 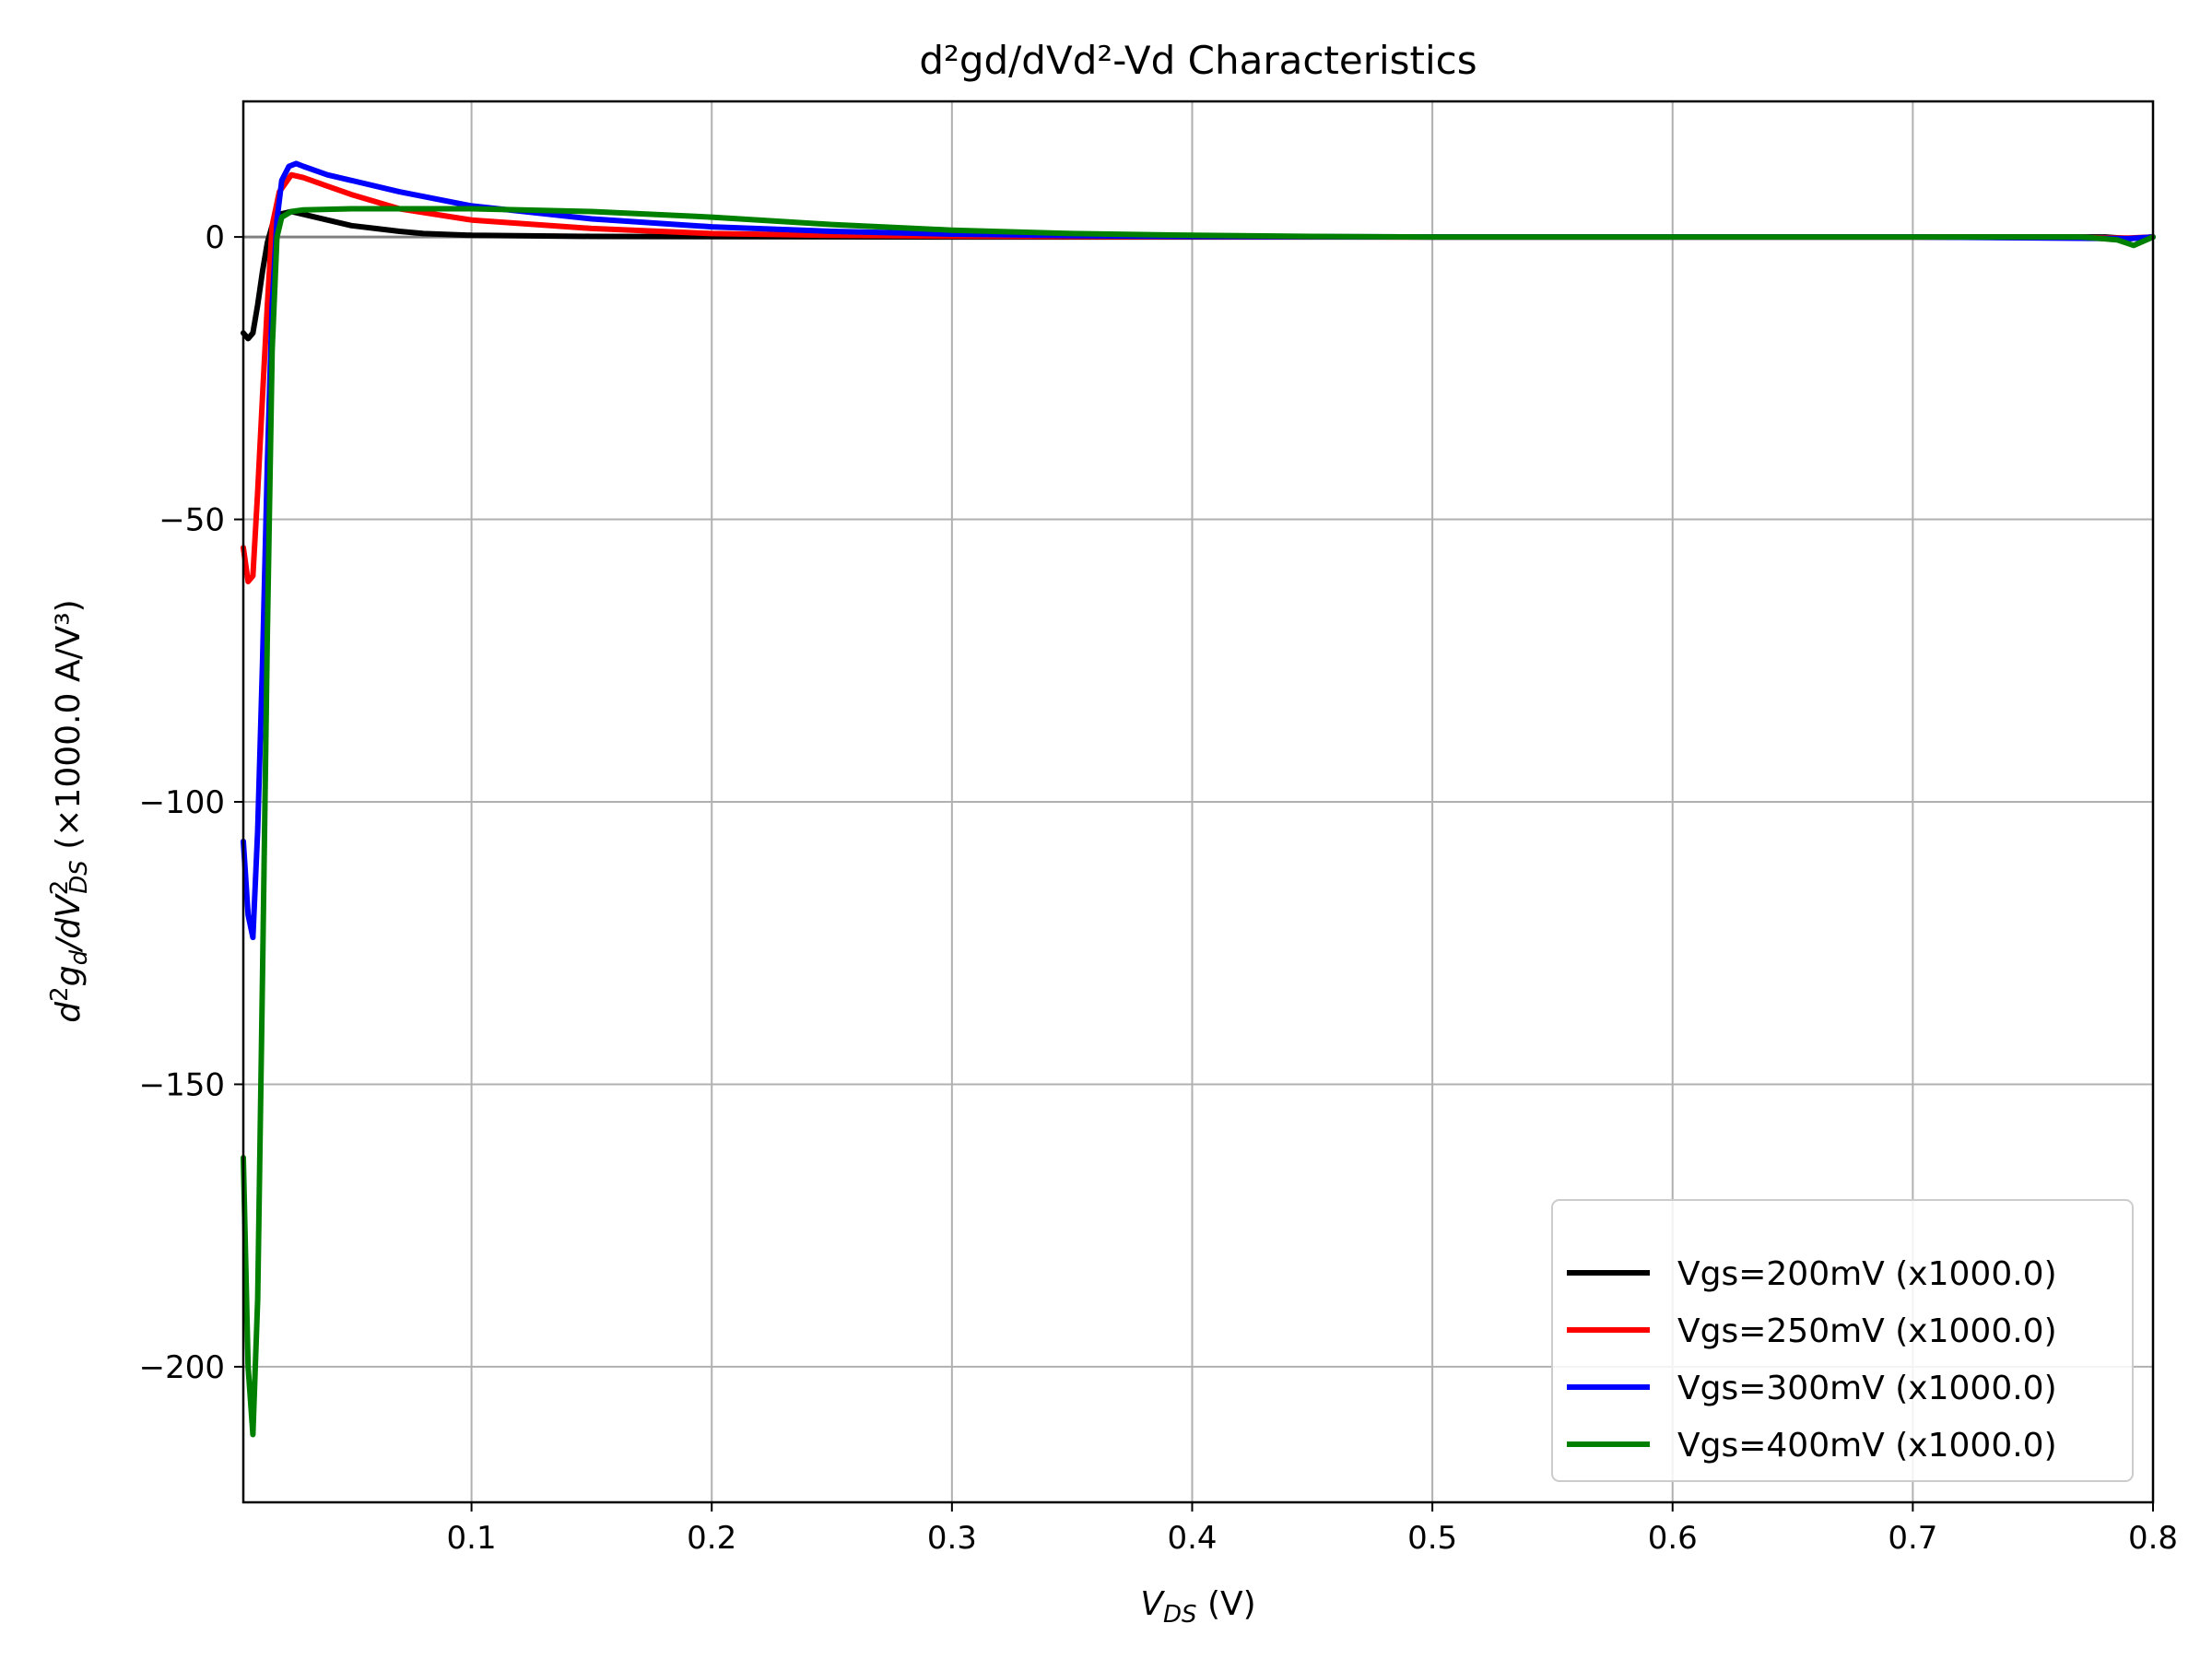 I want to click on x-axis-title-unit: (V), so click(x=1226, y=1604).